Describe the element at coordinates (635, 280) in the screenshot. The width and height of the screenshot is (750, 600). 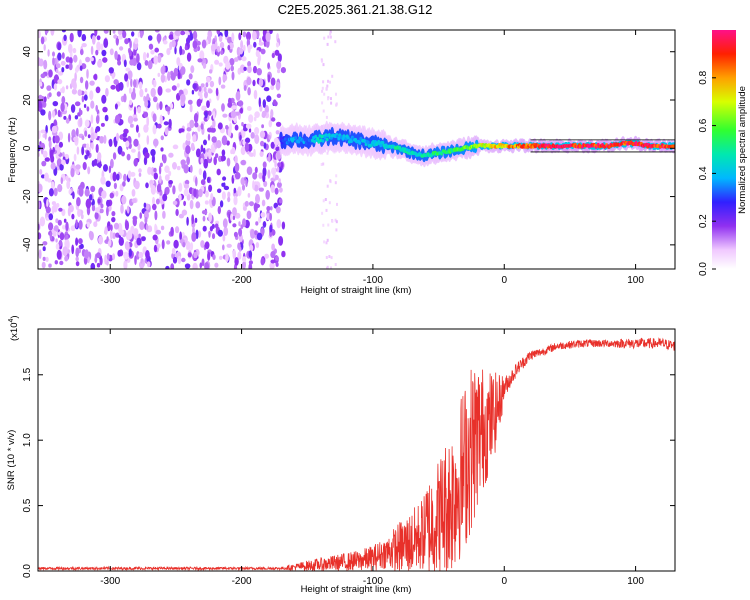
I see `x-tick-label: 100` at that location.